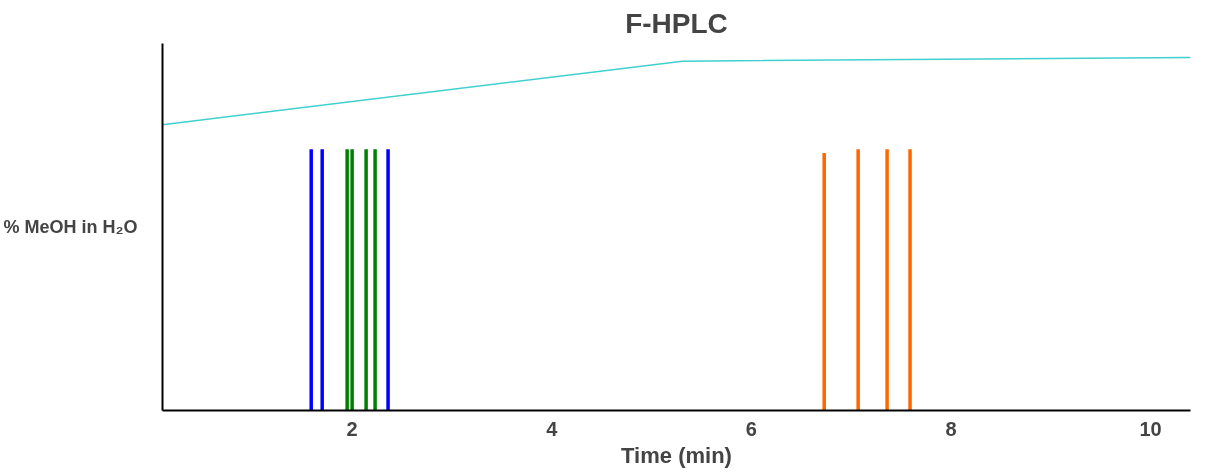  I want to click on x-tick-label: 8, so click(951, 428).